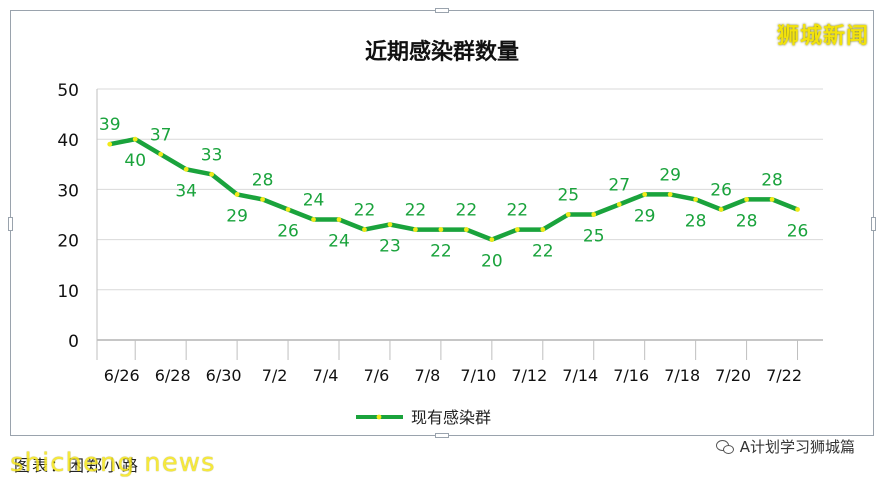  Describe the element at coordinates (478, 375) in the screenshot. I see `x-tick-label: 7/10` at that location.